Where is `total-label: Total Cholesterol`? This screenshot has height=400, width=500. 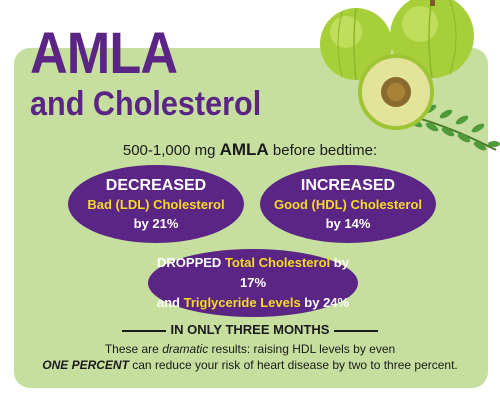 total-label: Total Cholesterol is located at coordinates (277, 262).